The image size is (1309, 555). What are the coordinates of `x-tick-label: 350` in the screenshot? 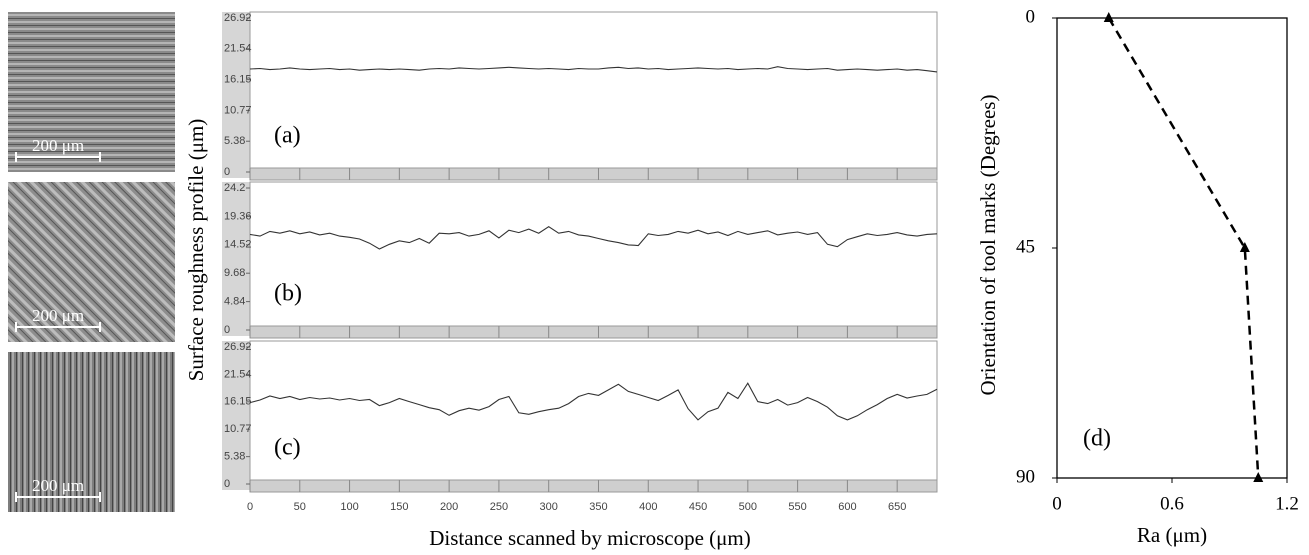 It's located at (598, 507).